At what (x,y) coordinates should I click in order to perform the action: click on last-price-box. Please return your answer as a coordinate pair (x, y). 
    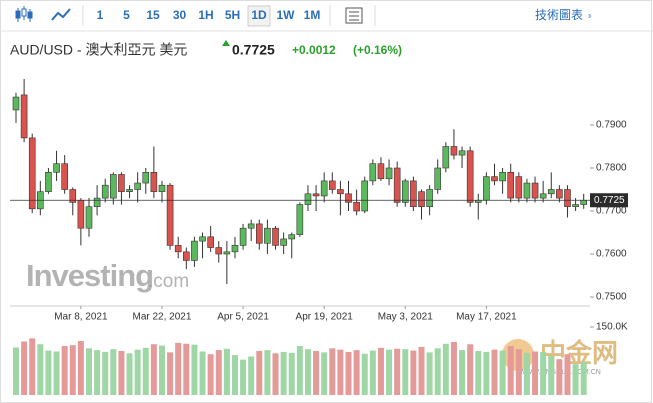
    Looking at the image, I should click on (609, 200).